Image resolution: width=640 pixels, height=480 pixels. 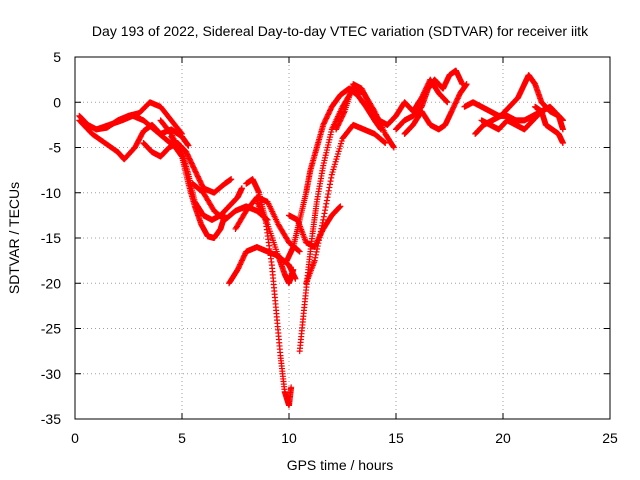 I want to click on y-tick-label: -25, so click(x=51, y=329).